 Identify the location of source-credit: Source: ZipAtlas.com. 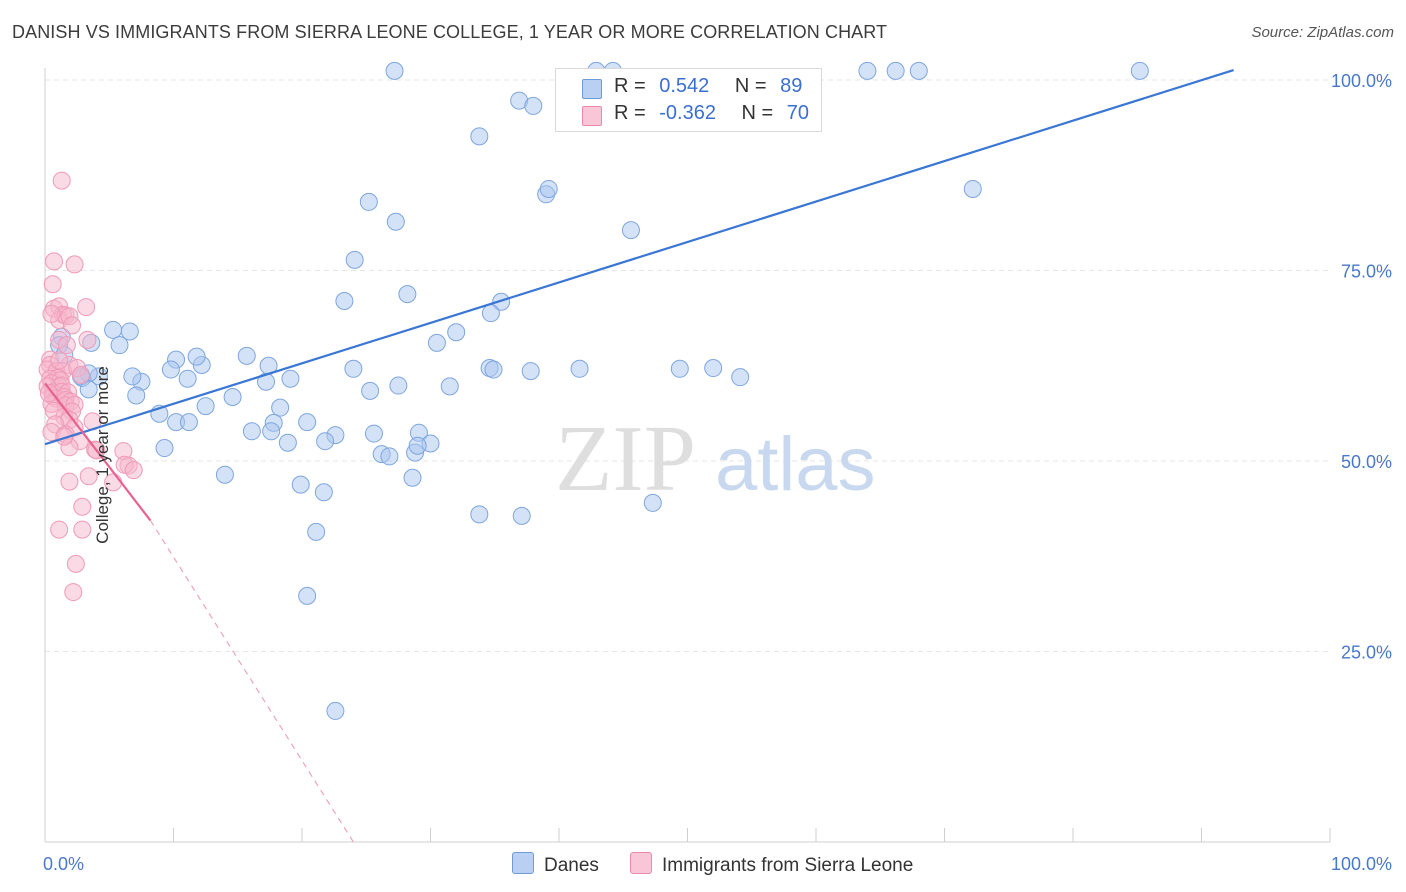
(1322, 32).